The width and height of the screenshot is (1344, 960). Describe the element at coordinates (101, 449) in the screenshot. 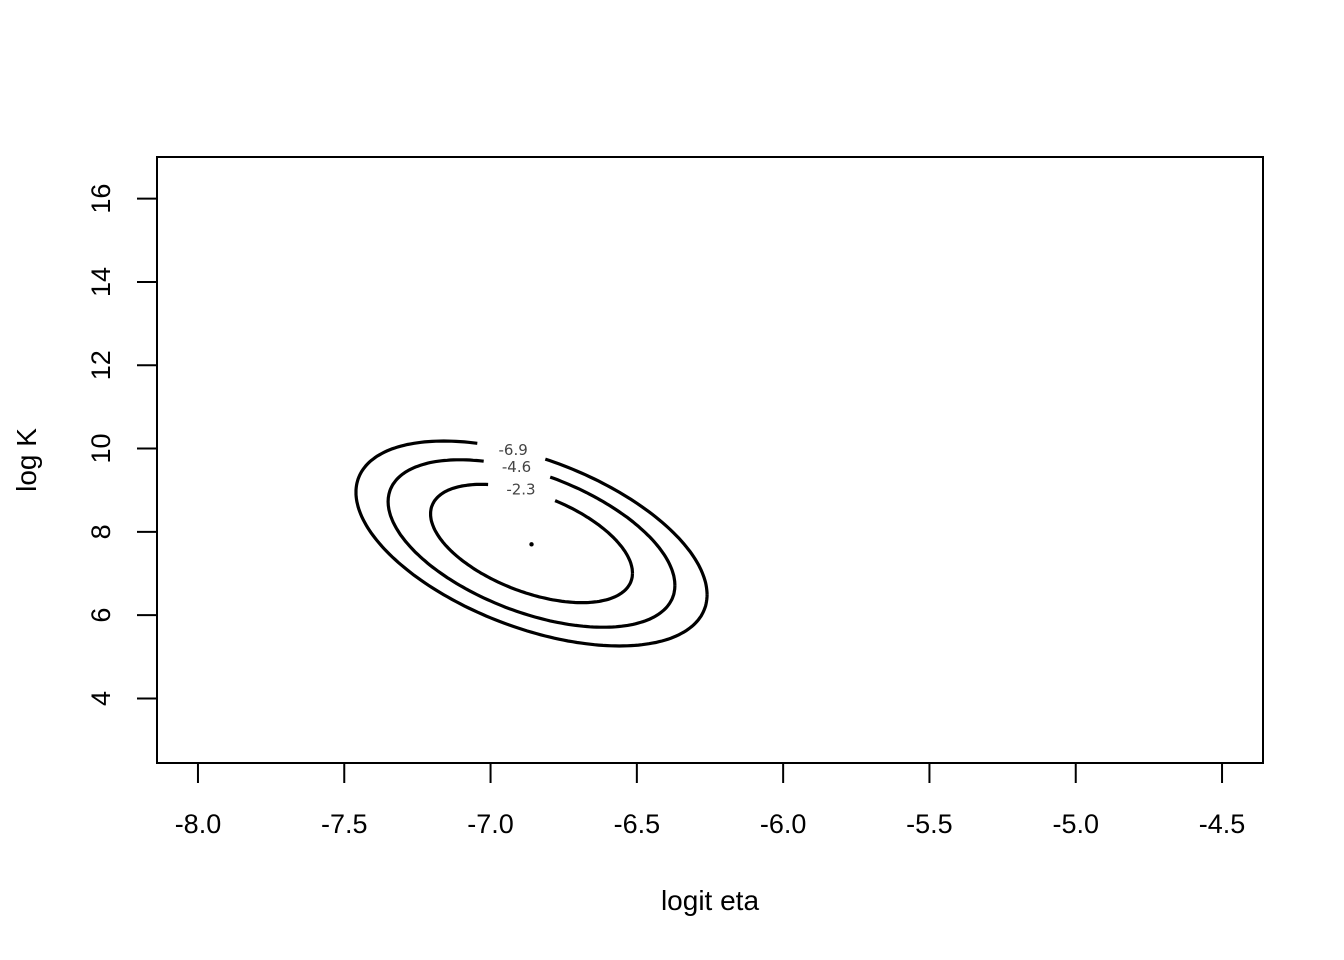

I see `y-tick-label: 10` at that location.